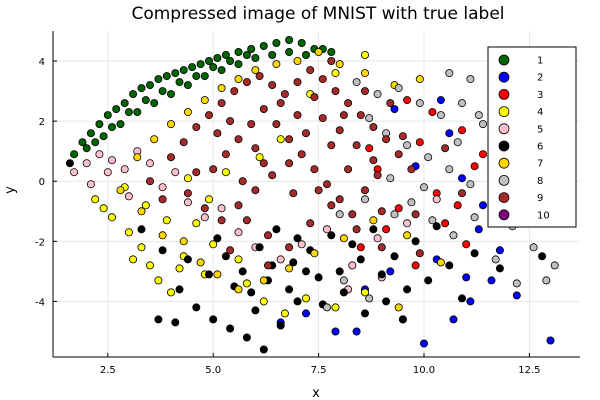 The height and width of the screenshot is (400, 600). What do you see at coordinates (42, 62) in the screenshot?
I see `y-tick-label: 4` at bounding box center [42, 62].